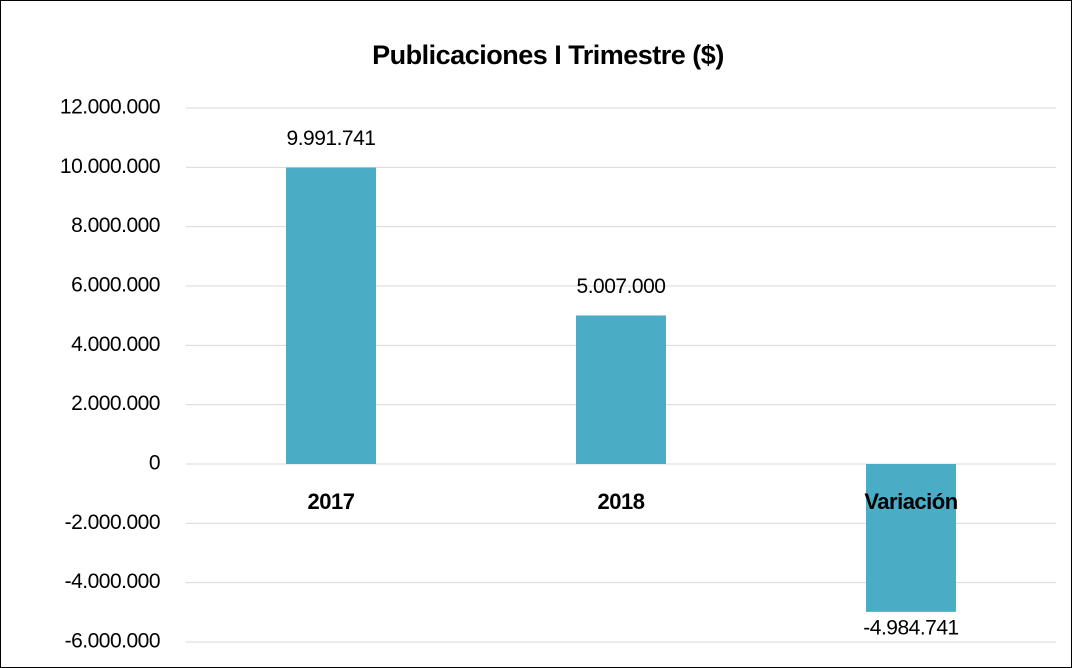  What do you see at coordinates (331, 138) in the screenshot?
I see `data-label: 9.991.741` at bounding box center [331, 138].